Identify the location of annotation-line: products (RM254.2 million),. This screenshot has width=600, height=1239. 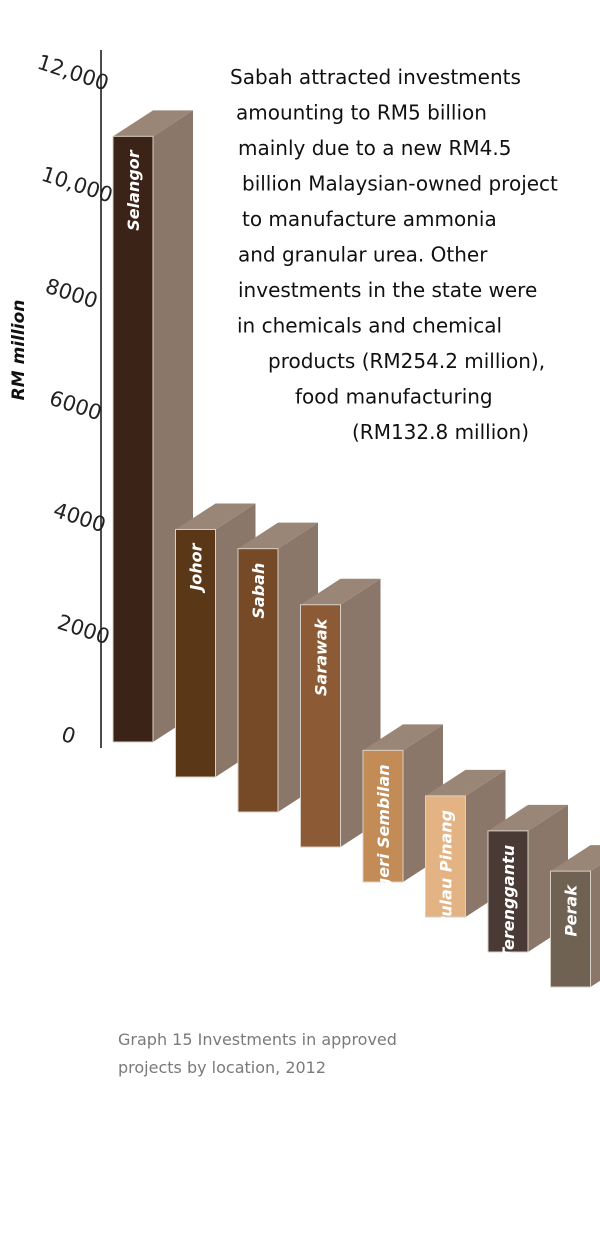
(406, 361).